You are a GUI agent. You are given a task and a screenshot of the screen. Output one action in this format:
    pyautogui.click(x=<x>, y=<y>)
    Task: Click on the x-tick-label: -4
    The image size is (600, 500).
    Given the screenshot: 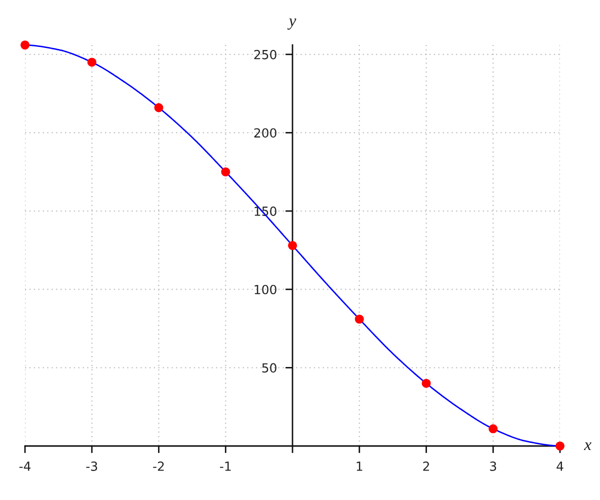 What is the action you would take?
    pyautogui.click(x=25, y=466)
    